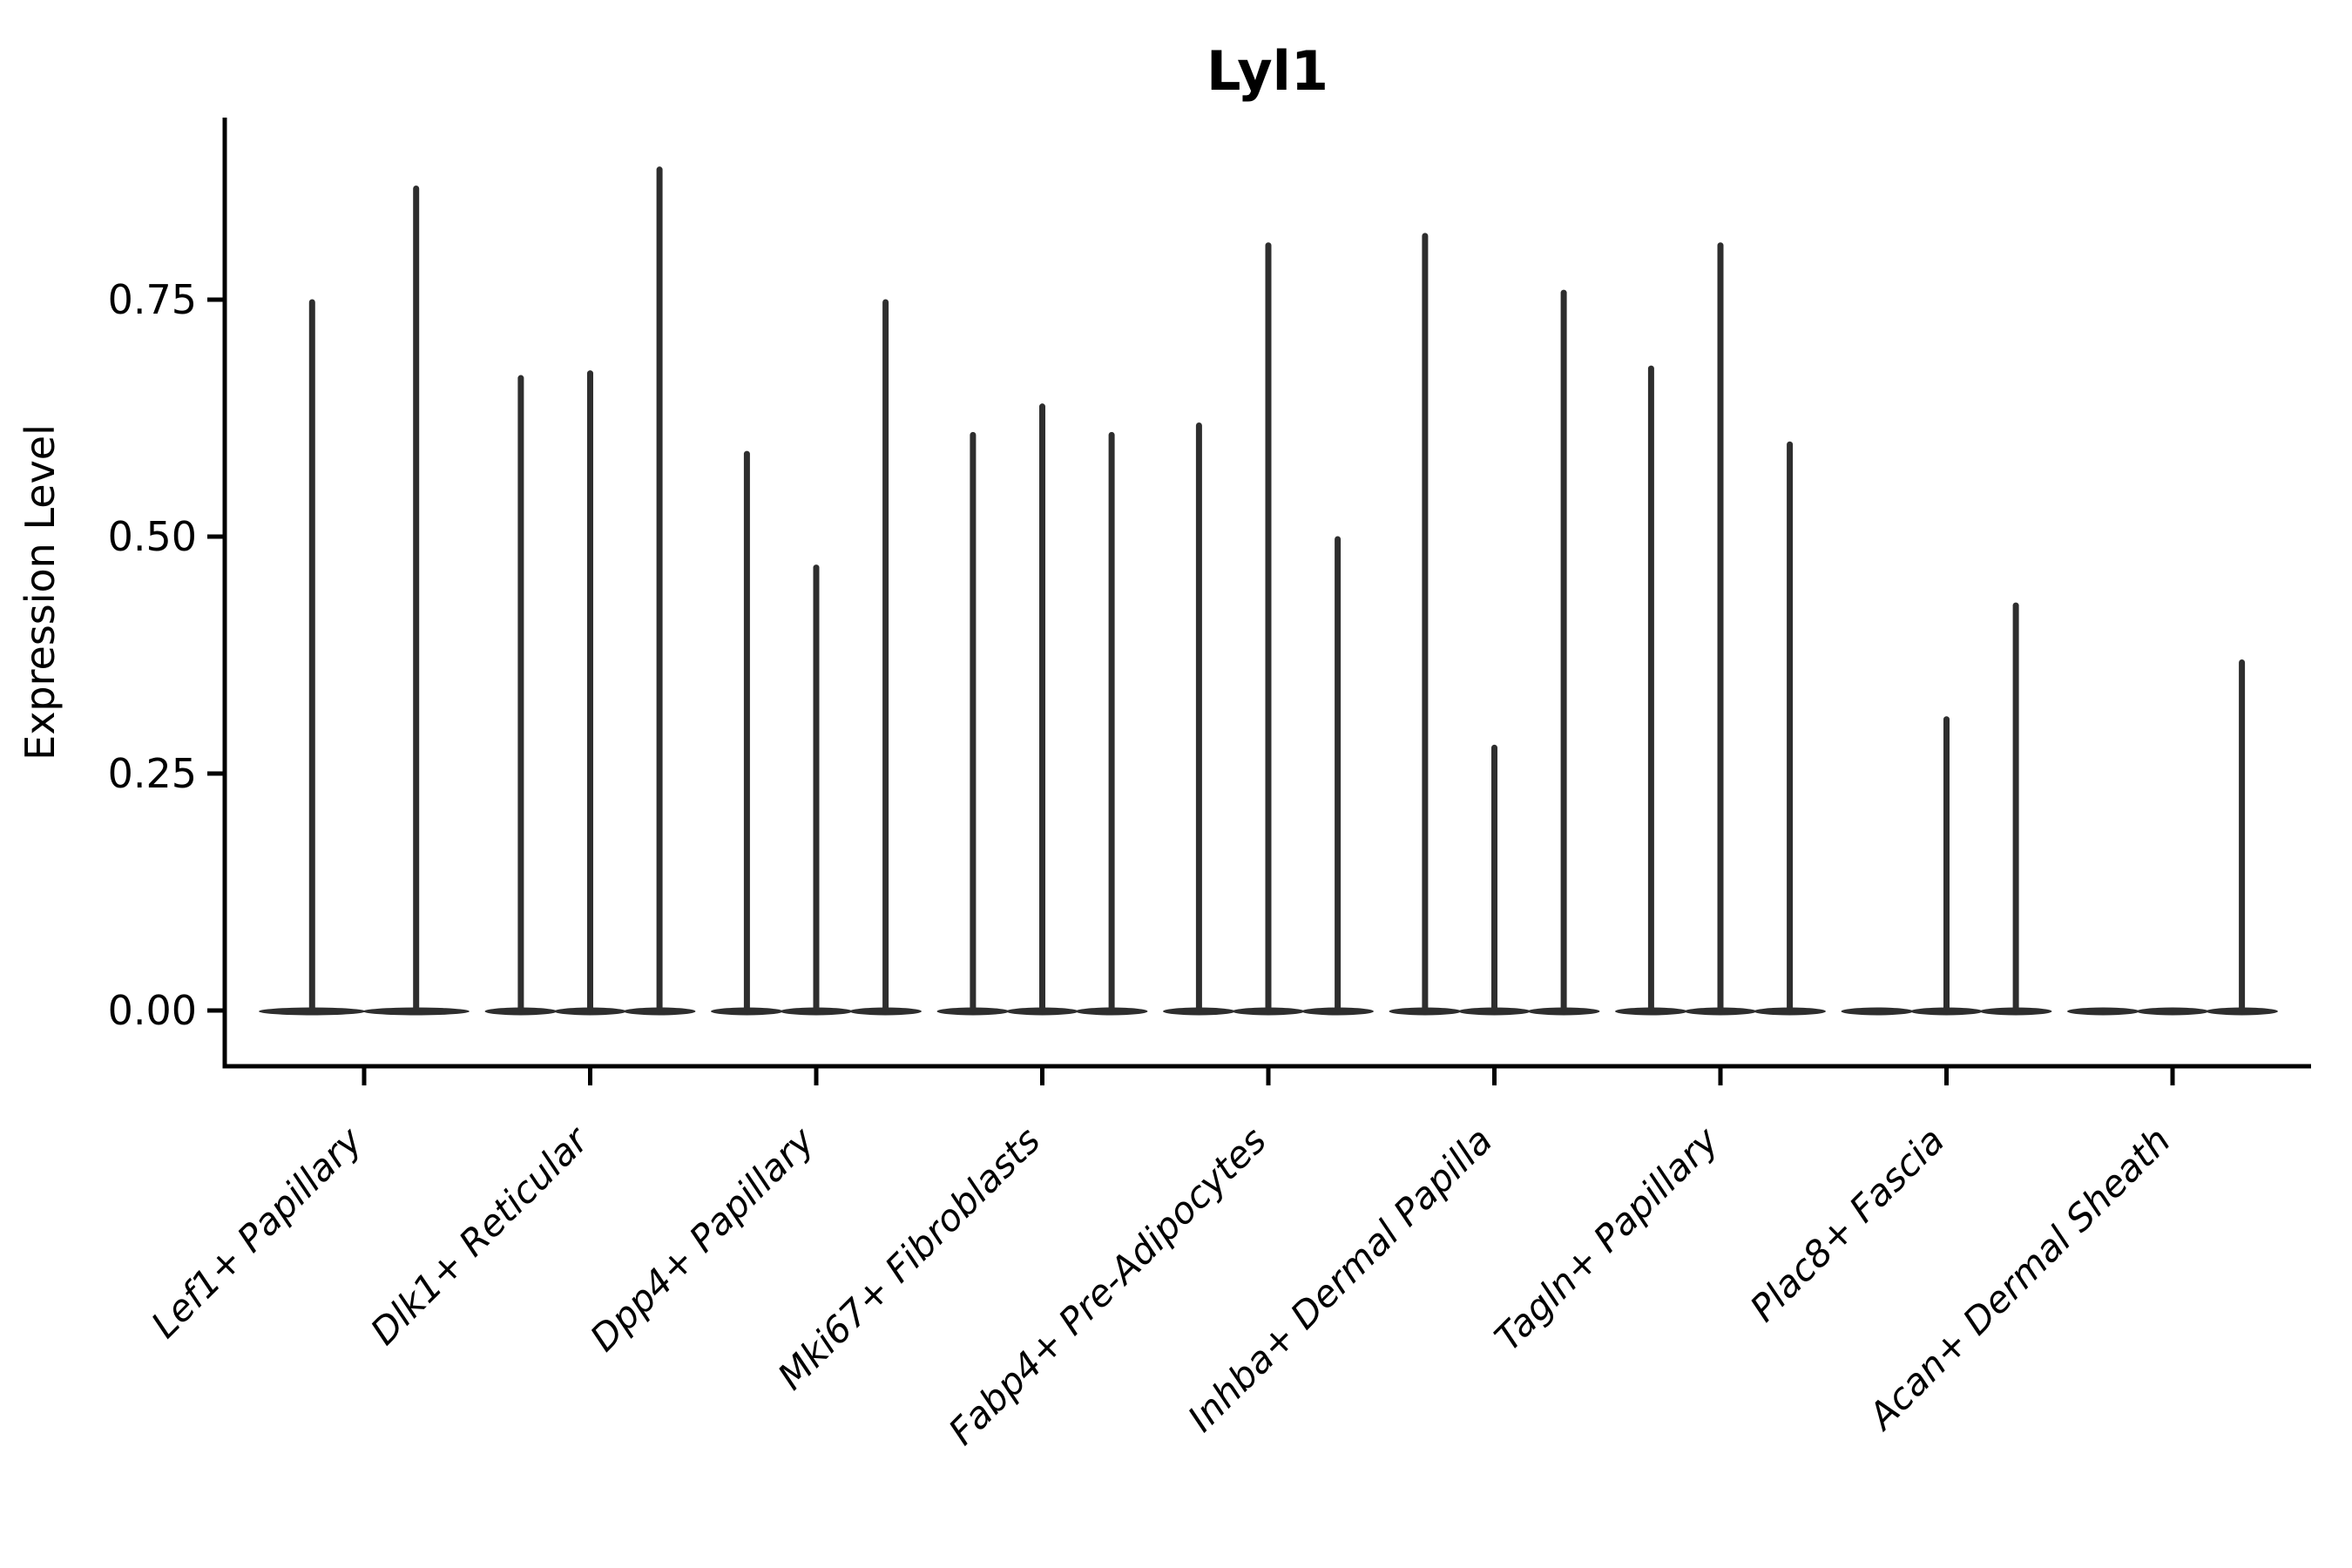 This screenshot has width=2352, height=1568. I want to click on y-tick-label: 0.00, so click(152, 1011).